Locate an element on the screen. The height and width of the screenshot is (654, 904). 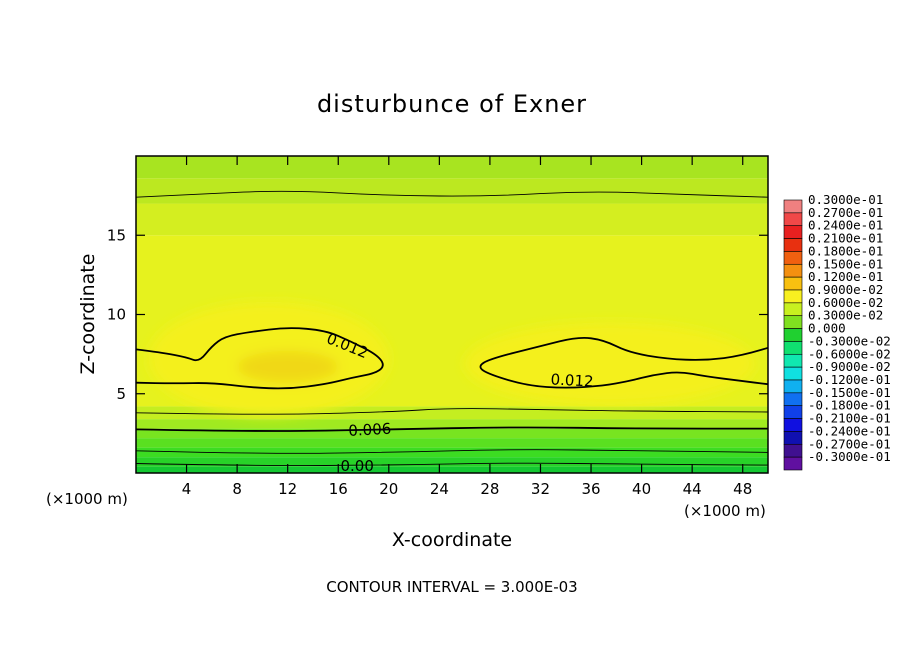
legend-label: 0.1800e-01 is located at coordinates (845, 250).